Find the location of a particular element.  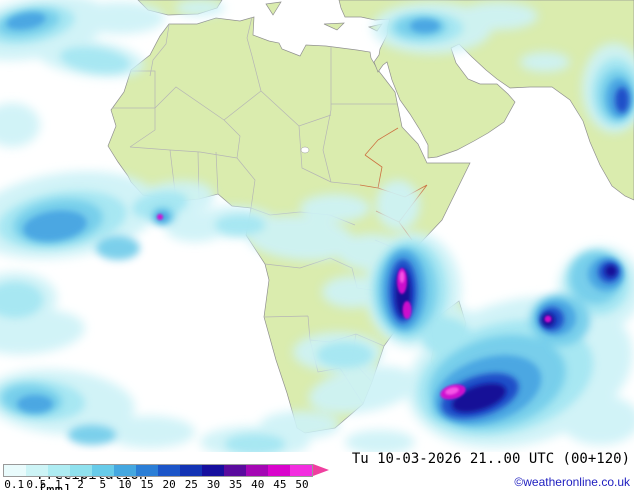

legend-value: 0.5 is located at coordinates (36, 484).